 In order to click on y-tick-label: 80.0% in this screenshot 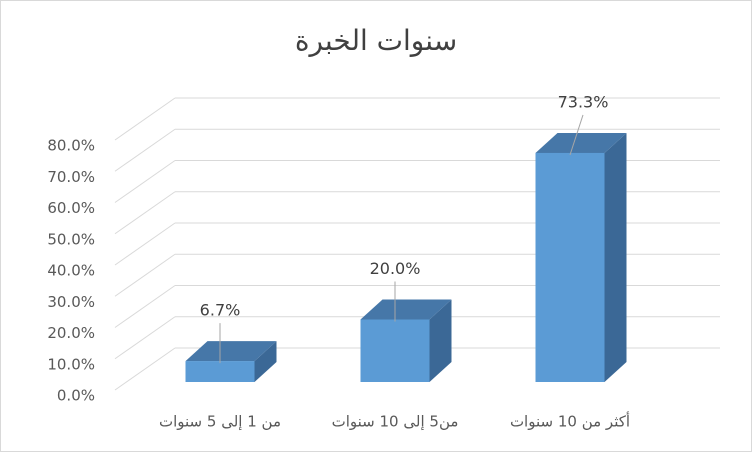, I will do `click(71, 146)`.